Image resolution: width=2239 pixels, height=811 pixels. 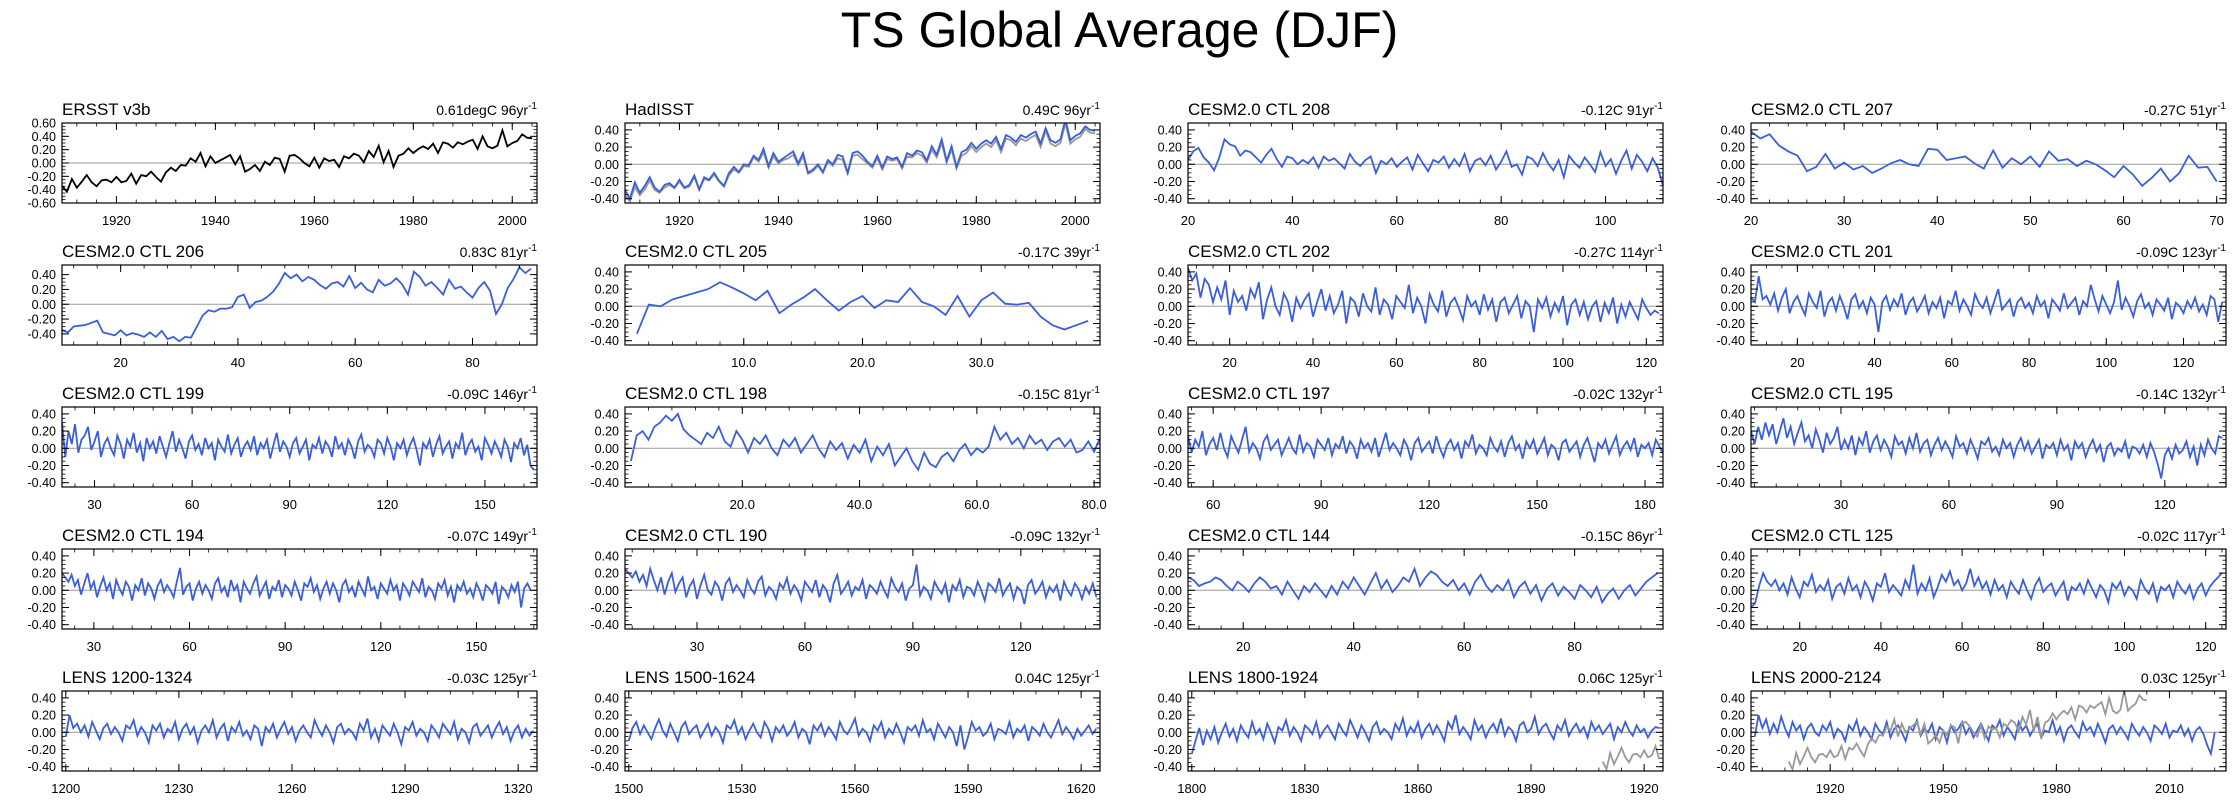 What do you see at coordinates (1081, 788) in the screenshot?
I see `x-tick-label: 1620` at bounding box center [1081, 788].